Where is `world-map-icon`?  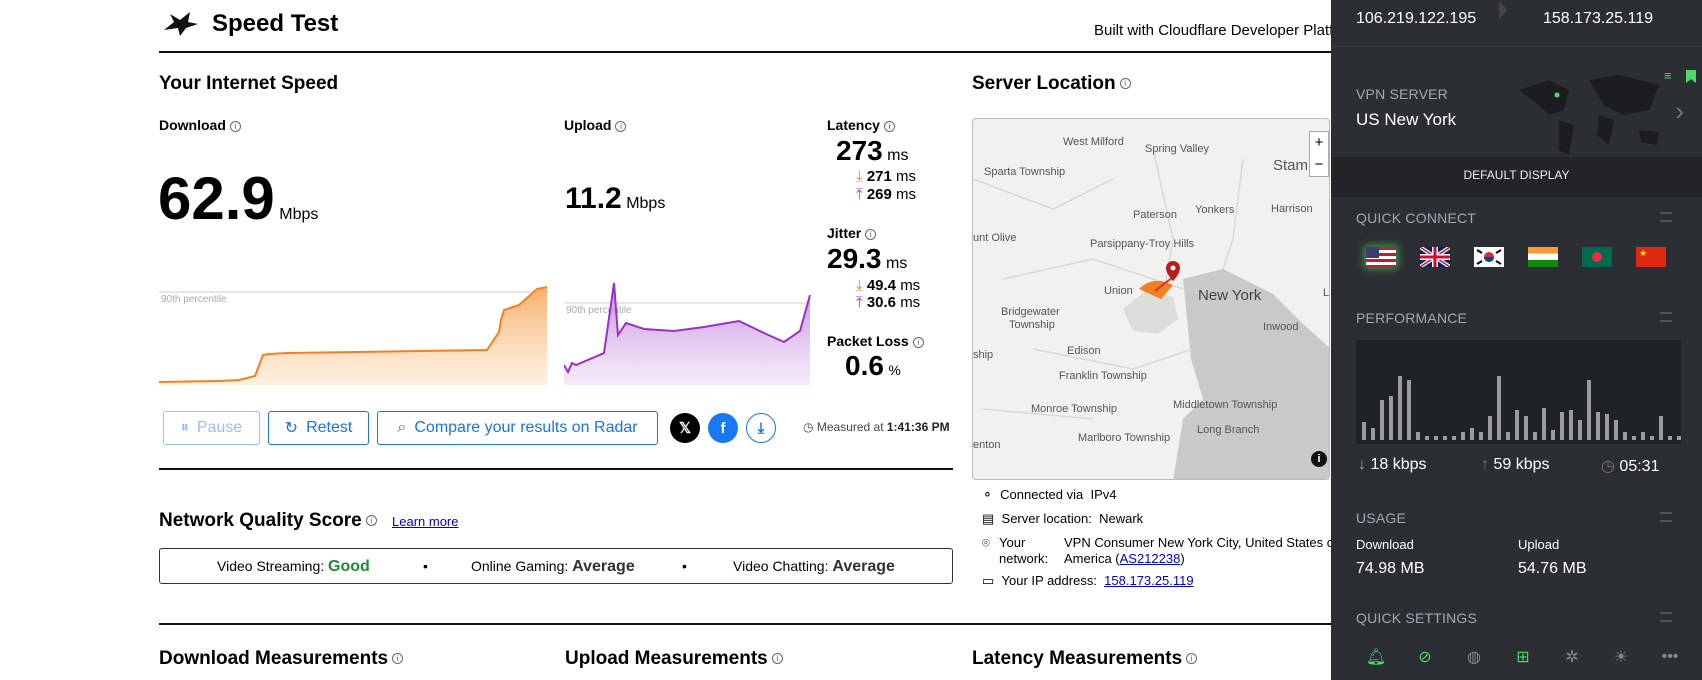 world-map-icon is located at coordinates (1589, 115).